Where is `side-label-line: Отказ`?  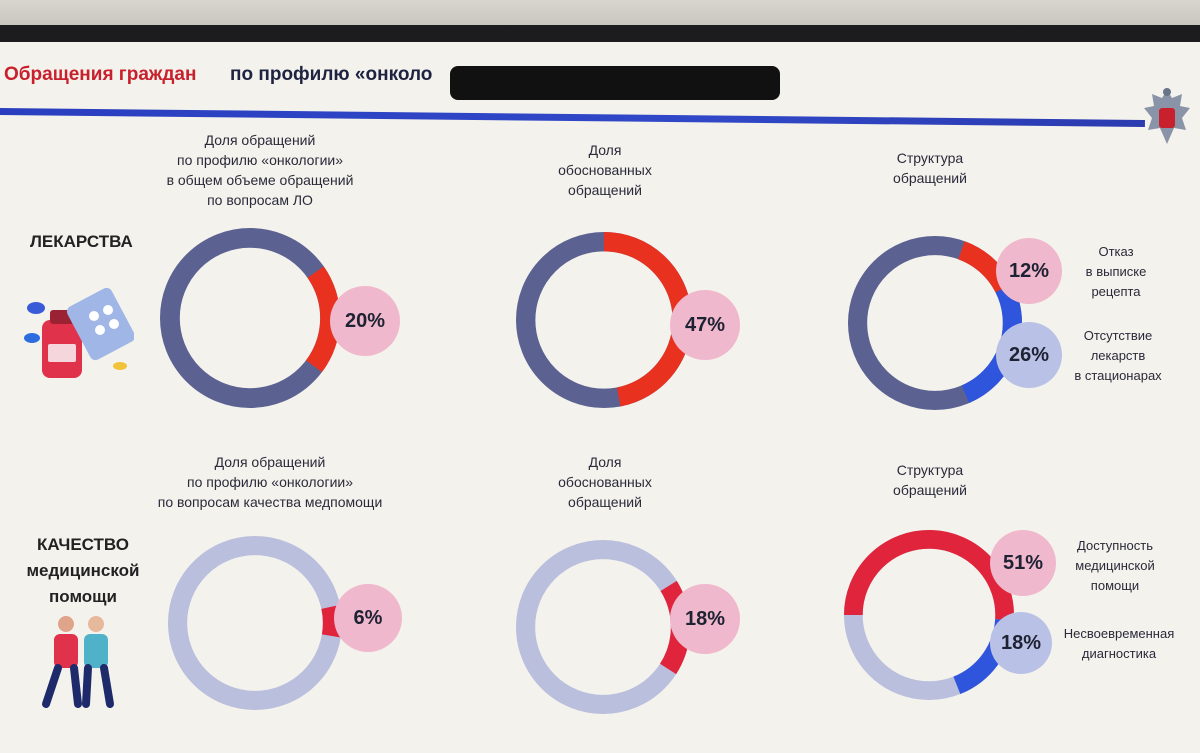 side-label-line: Отказ is located at coordinates (1116, 251).